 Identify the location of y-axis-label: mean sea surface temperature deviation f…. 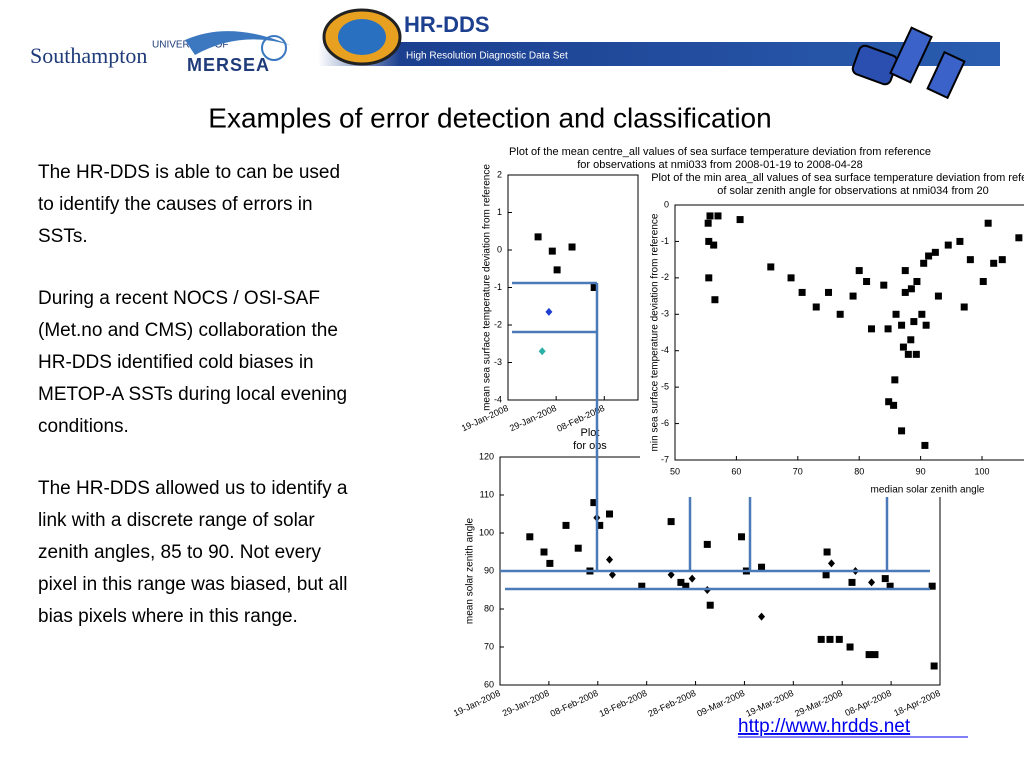
(487, 287).